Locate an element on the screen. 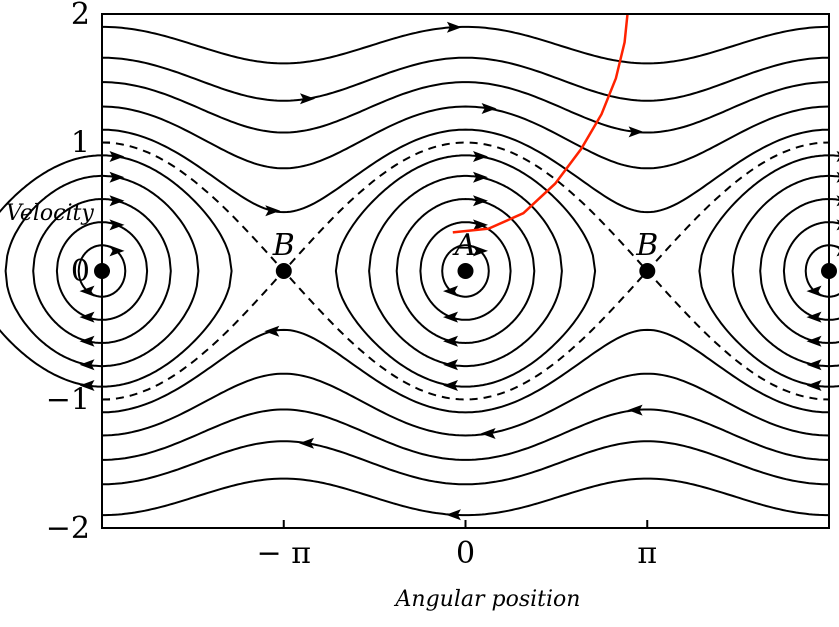  x-axis-title: Angular position is located at coordinates (487, 599).